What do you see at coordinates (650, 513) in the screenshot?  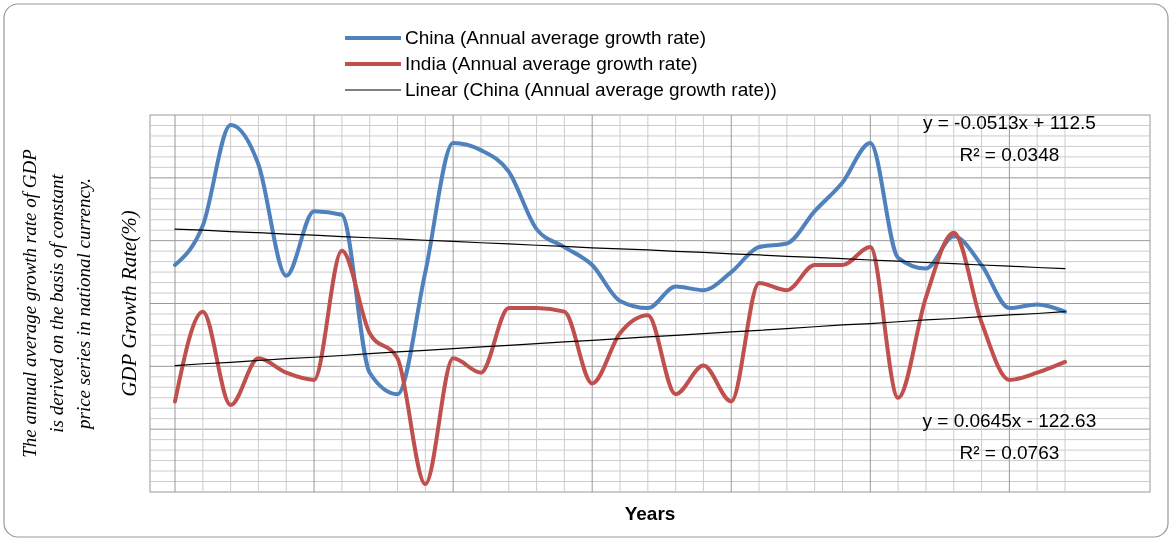 I see `x-axis-title: Years` at bounding box center [650, 513].